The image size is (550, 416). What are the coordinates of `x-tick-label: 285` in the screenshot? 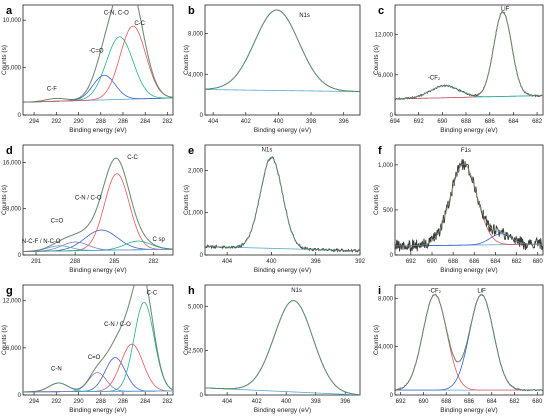 It's located at (114, 262).